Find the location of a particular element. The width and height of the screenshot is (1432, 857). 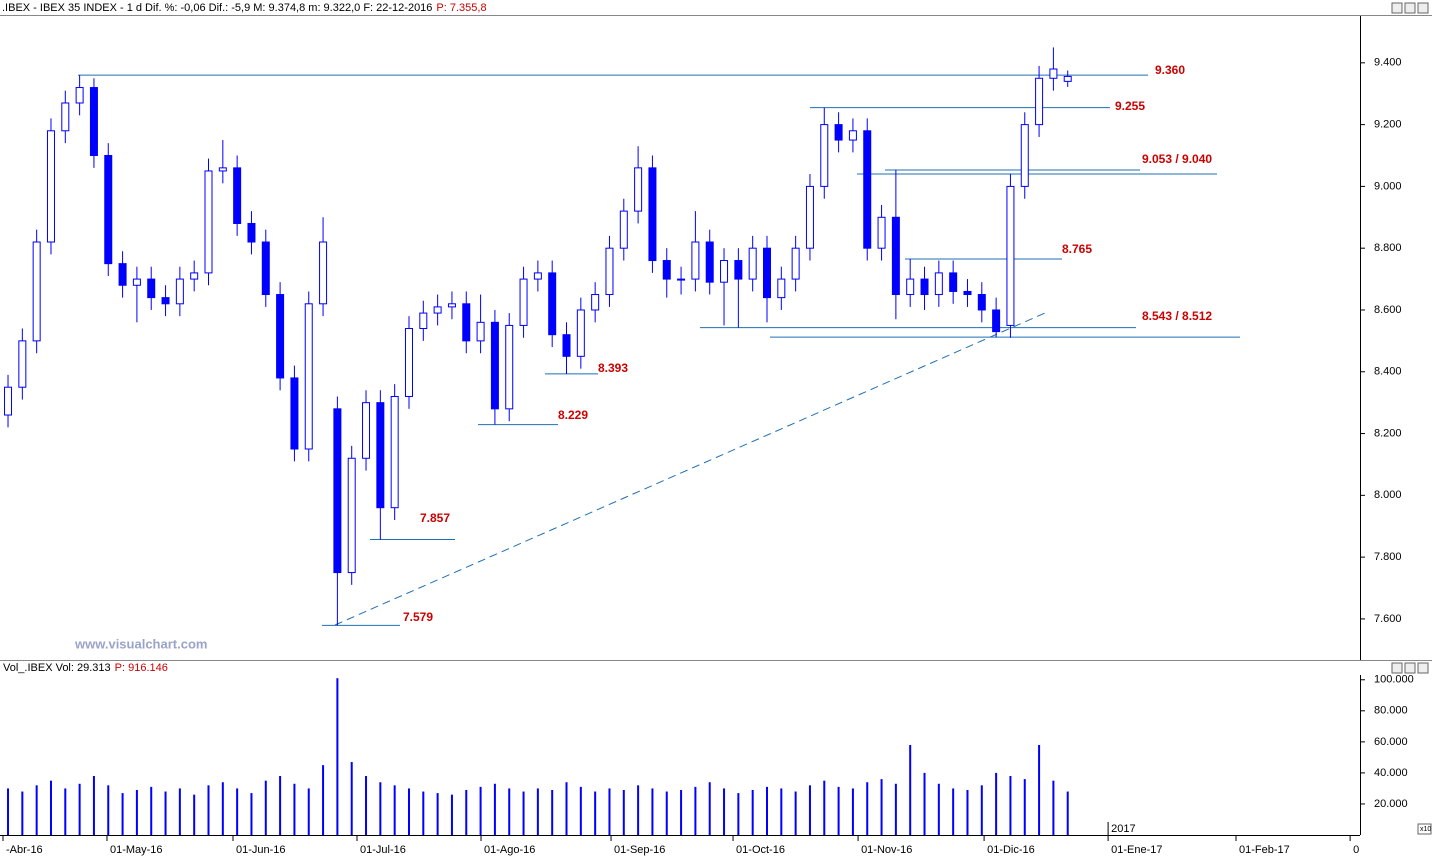

level-label: 7.579 is located at coordinates (418, 617).